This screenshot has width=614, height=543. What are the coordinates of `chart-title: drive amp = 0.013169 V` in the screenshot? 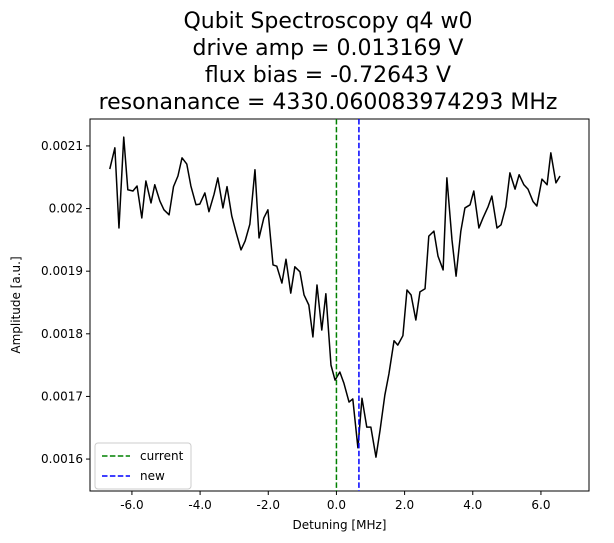 It's located at (328, 48).